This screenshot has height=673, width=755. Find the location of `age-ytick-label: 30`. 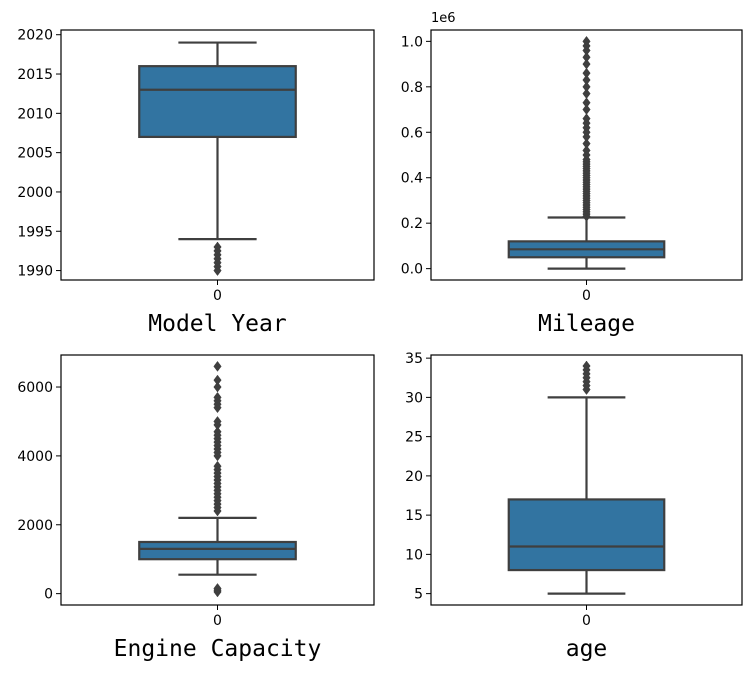

age-ytick-label: 30 is located at coordinates (414, 398).